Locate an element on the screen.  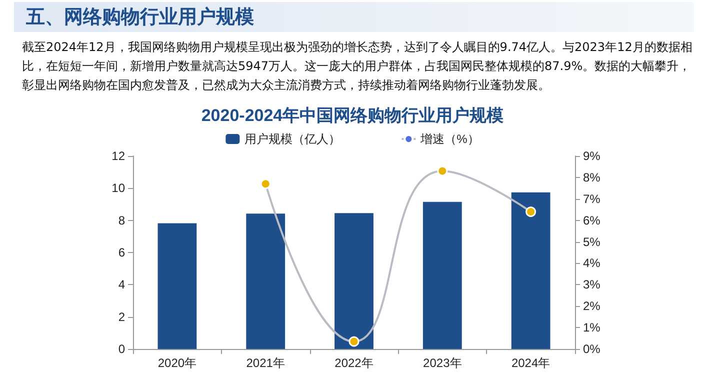
y-tick-label: 0 is located at coordinates (122, 349).